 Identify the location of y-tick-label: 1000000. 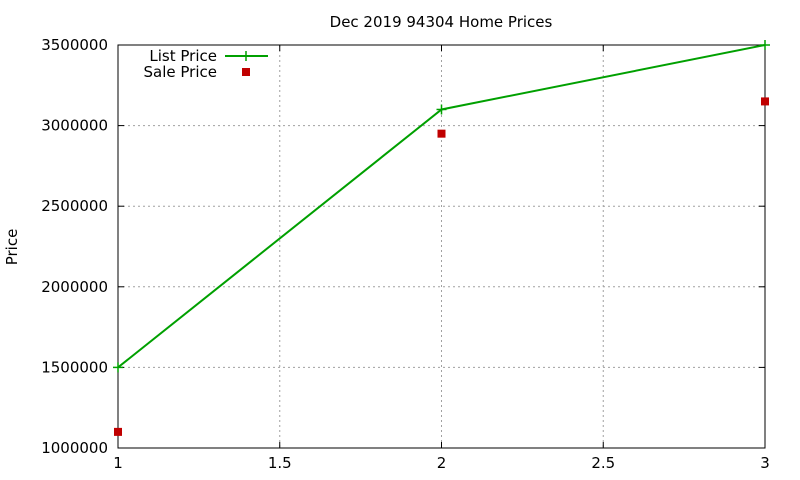
(74, 448).